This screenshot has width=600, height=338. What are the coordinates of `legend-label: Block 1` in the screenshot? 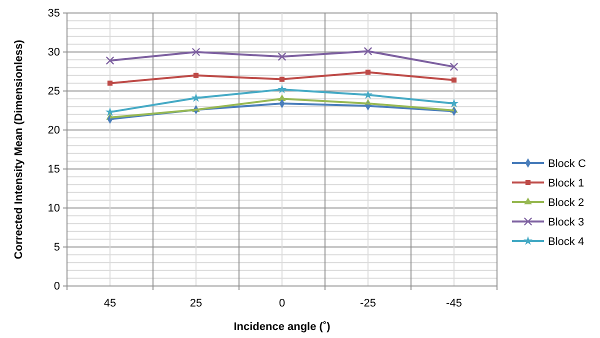 It's located at (566, 184).